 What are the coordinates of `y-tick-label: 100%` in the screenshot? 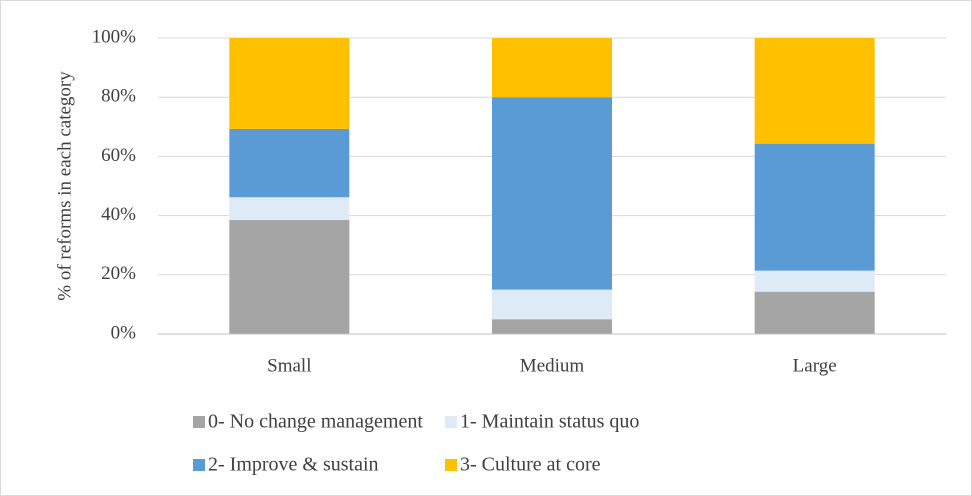 It's located at (114, 36).